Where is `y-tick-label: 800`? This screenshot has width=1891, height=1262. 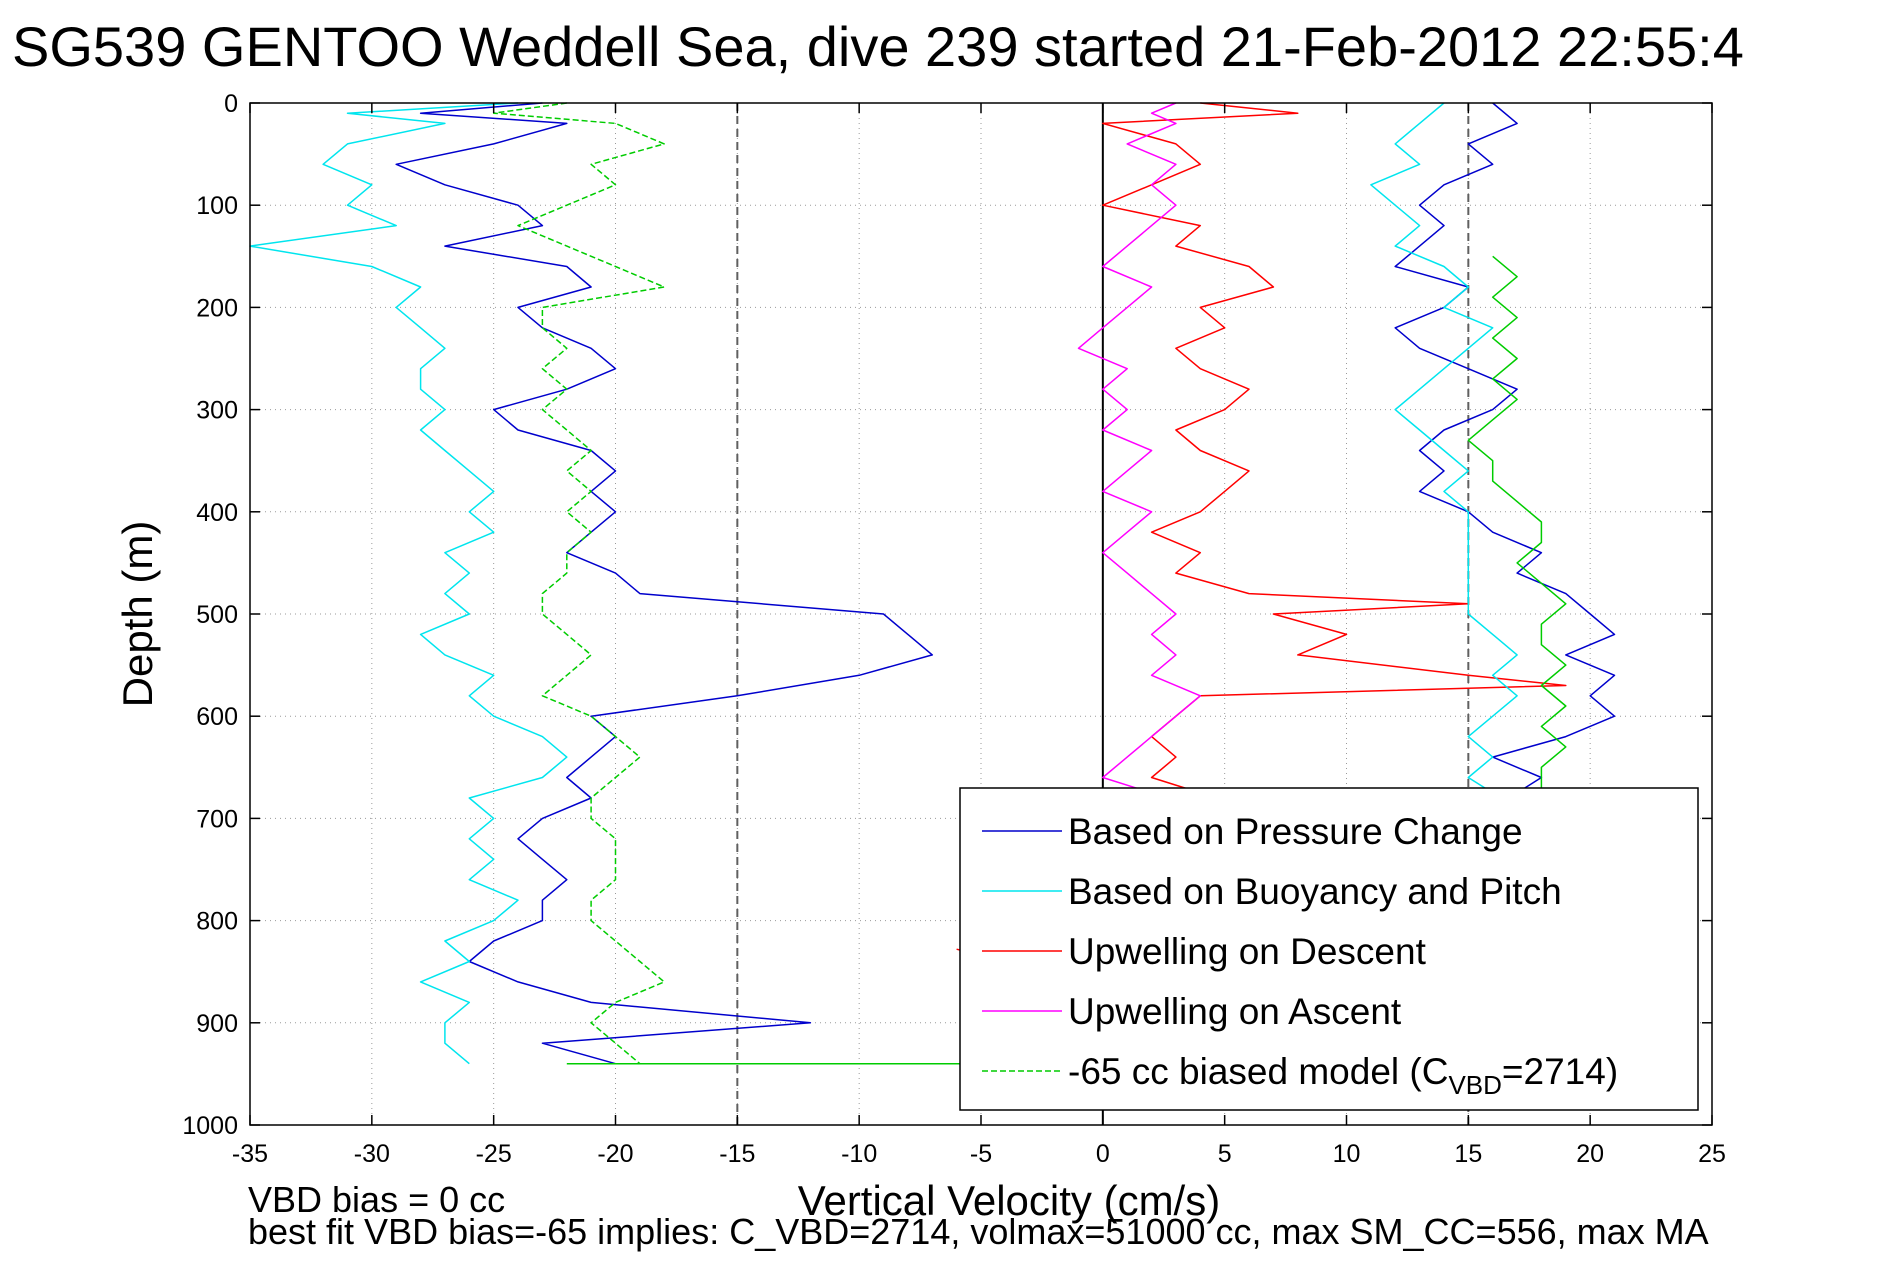 y-tick-label: 800 is located at coordinates (217, 922).